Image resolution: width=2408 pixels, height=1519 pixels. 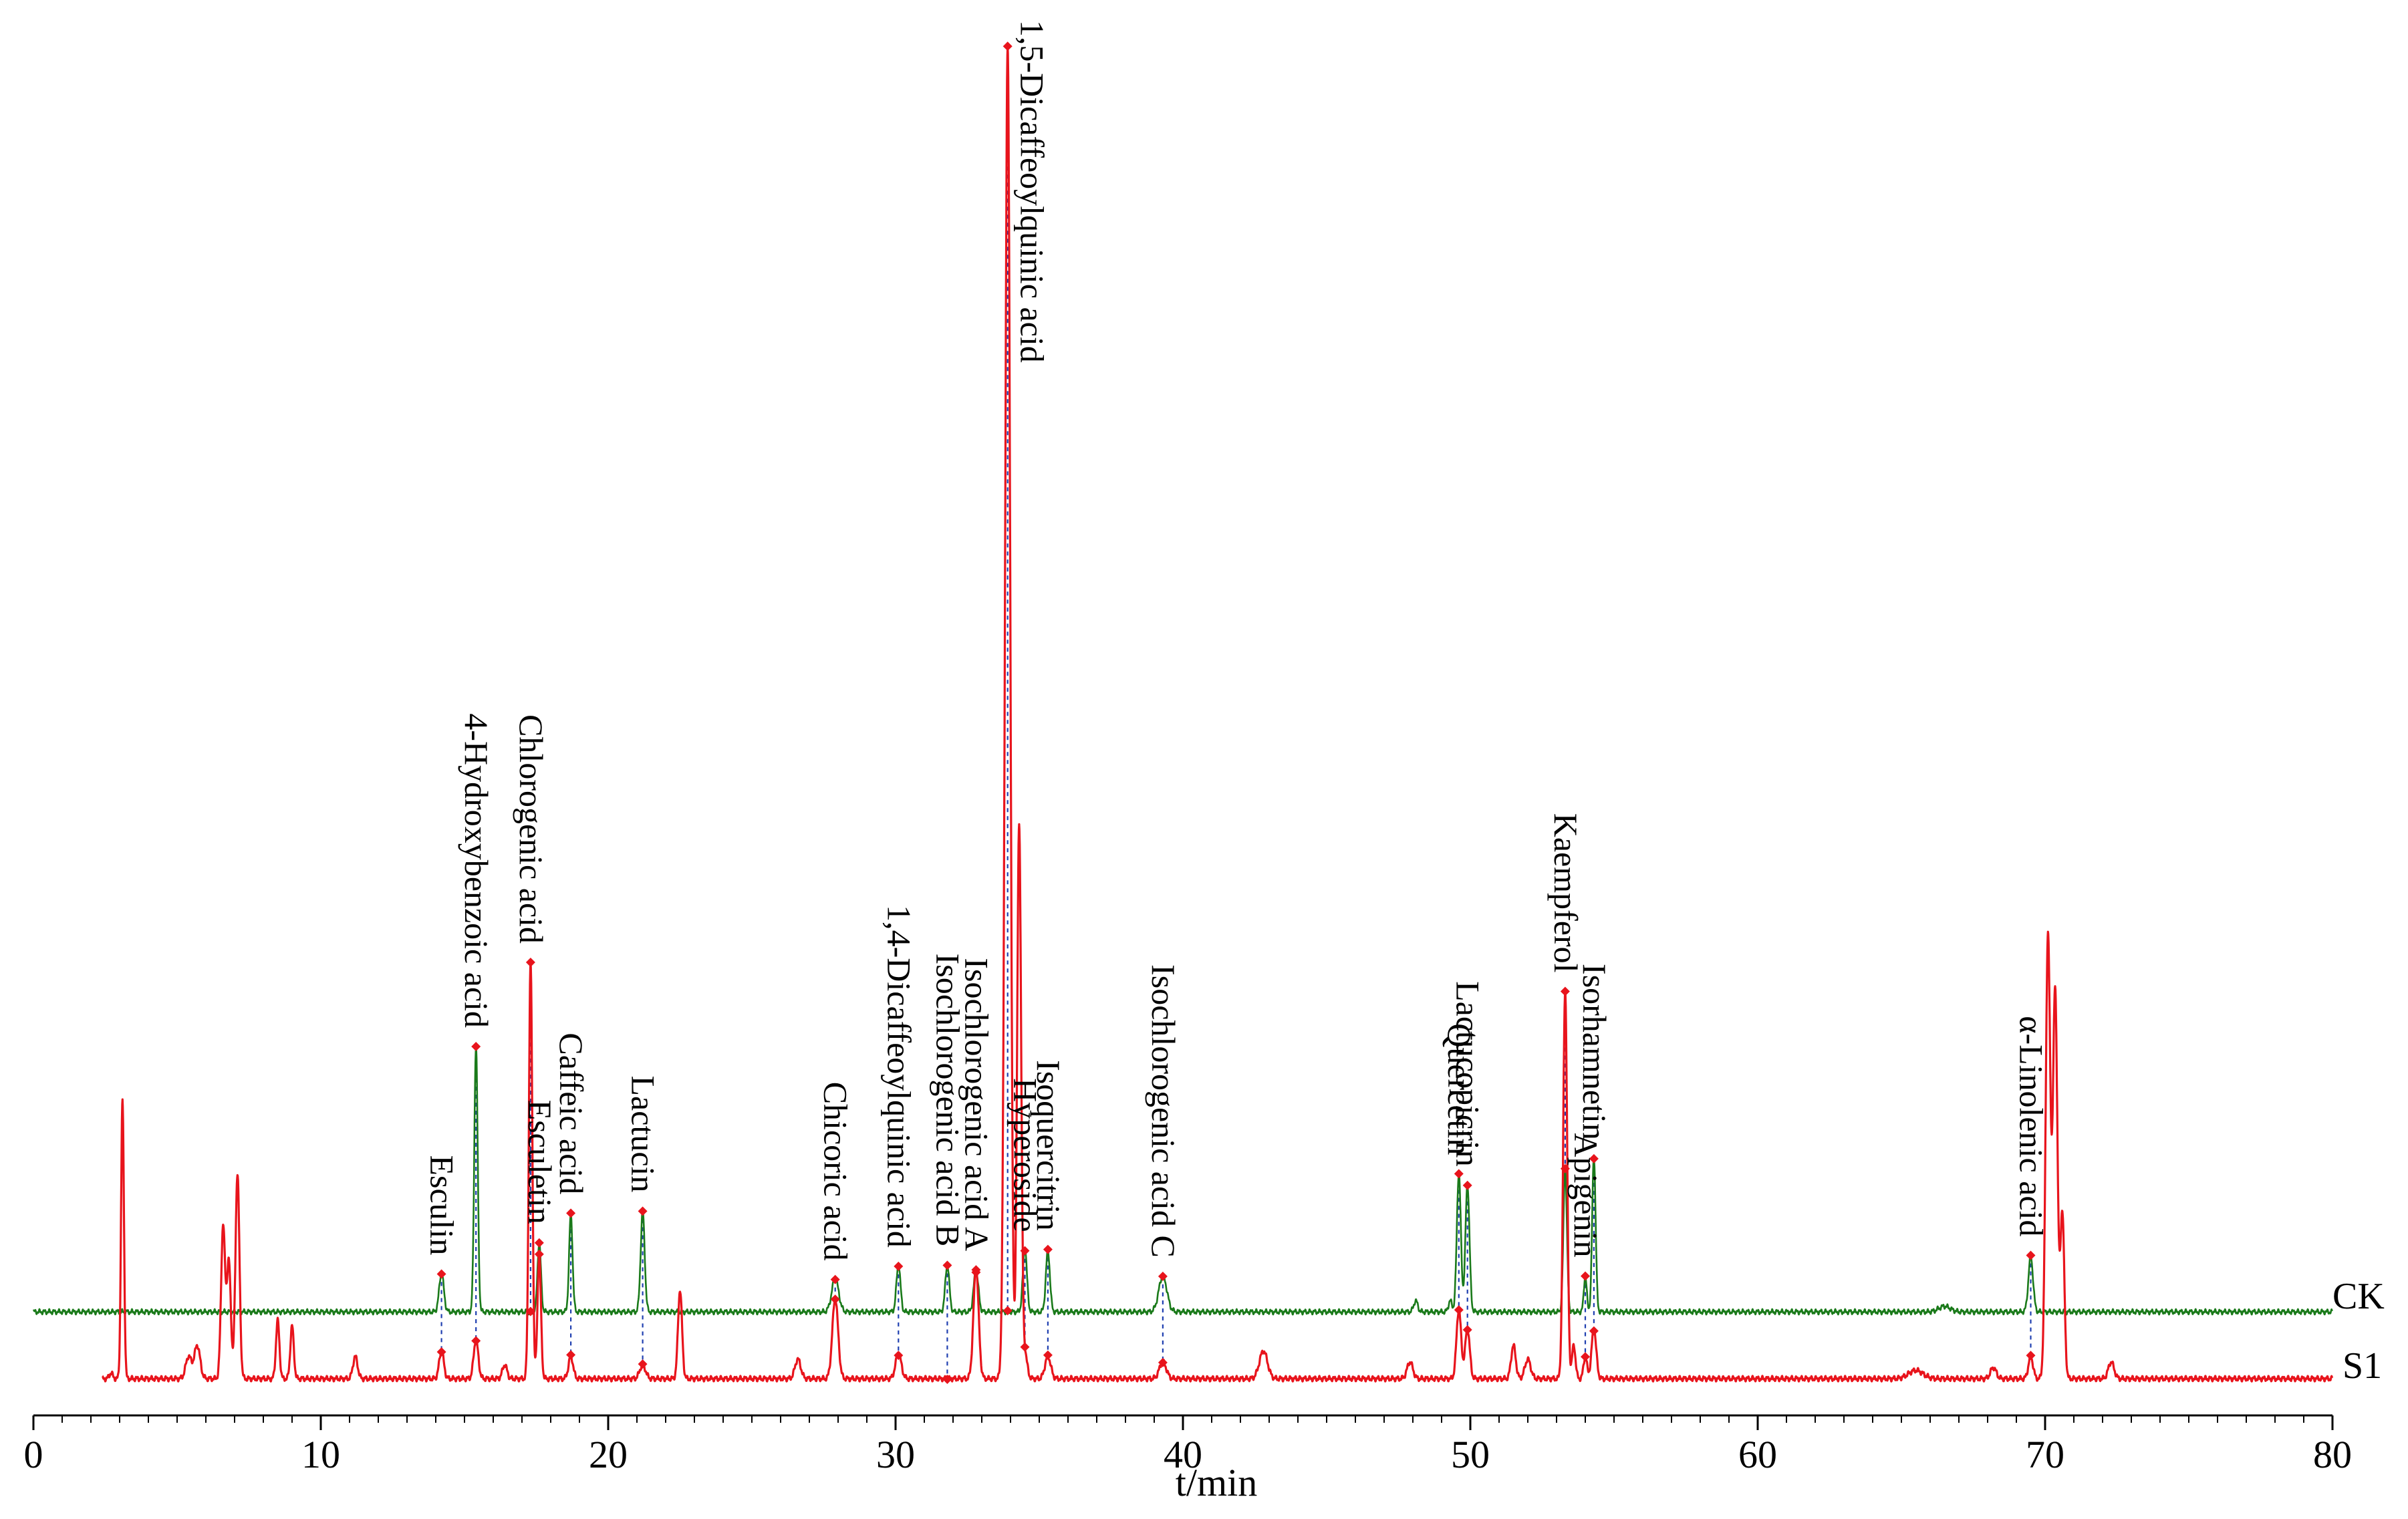 What do you see at coordinates (899, 1076) in the screenshot?
I see `peak-label: 1,4-Dicaffeoylquinic acid` at bounding box center [899, 1076].